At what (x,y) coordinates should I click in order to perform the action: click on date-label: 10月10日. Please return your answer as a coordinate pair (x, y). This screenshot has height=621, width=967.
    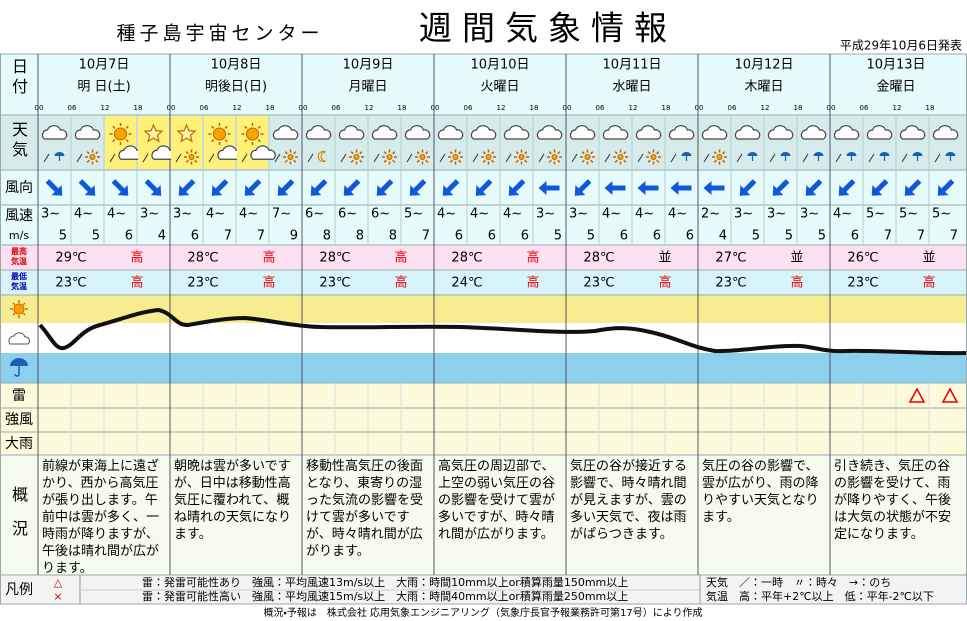
    Looking at the image, I should click on (499, 65).